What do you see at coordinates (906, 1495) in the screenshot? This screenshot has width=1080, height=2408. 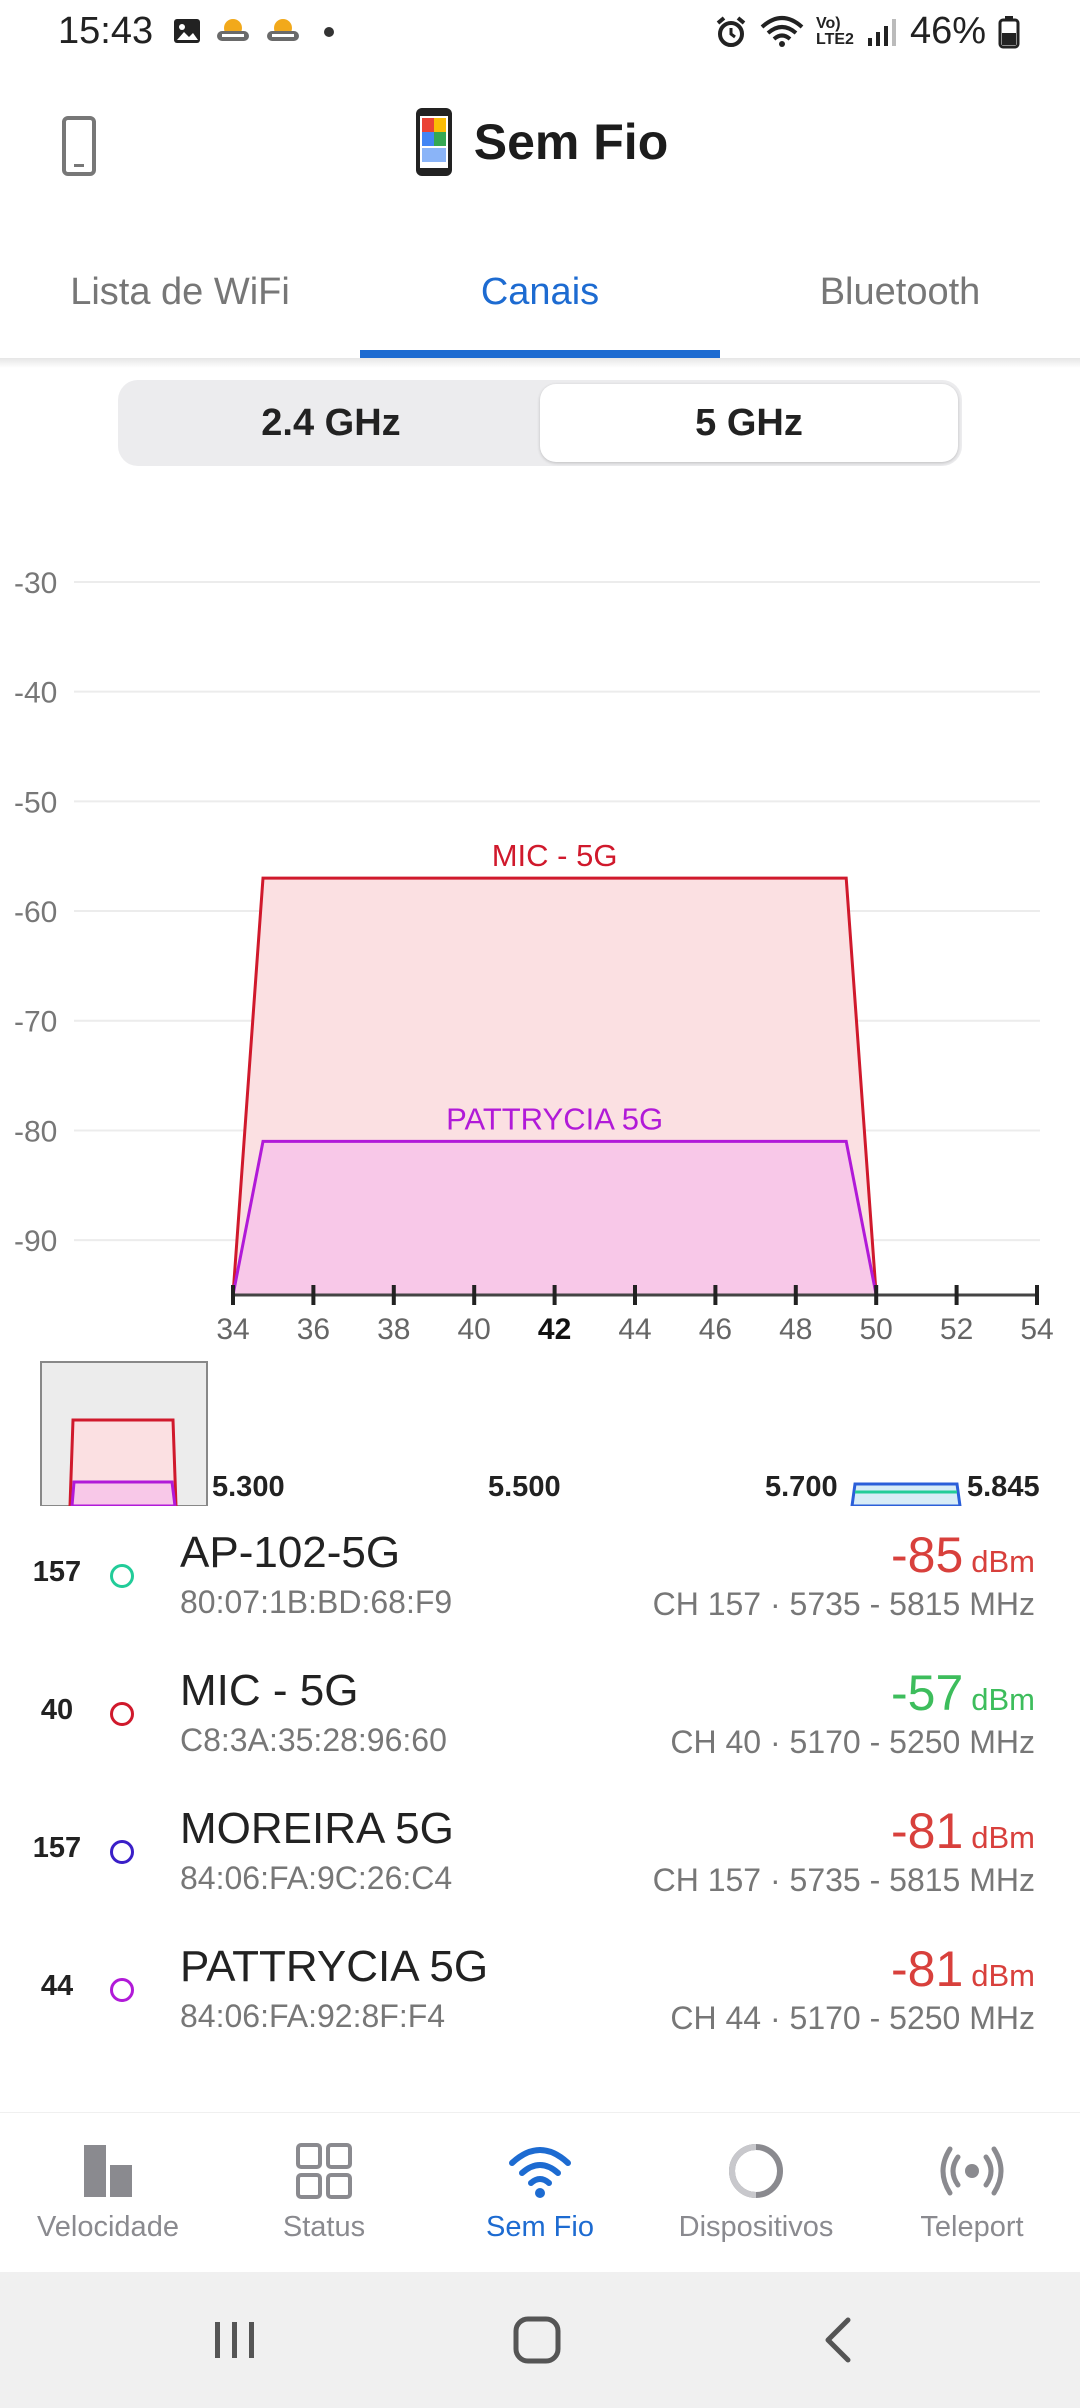 I see `minimap-ap102-shape` at bounding box center [906, 1495].